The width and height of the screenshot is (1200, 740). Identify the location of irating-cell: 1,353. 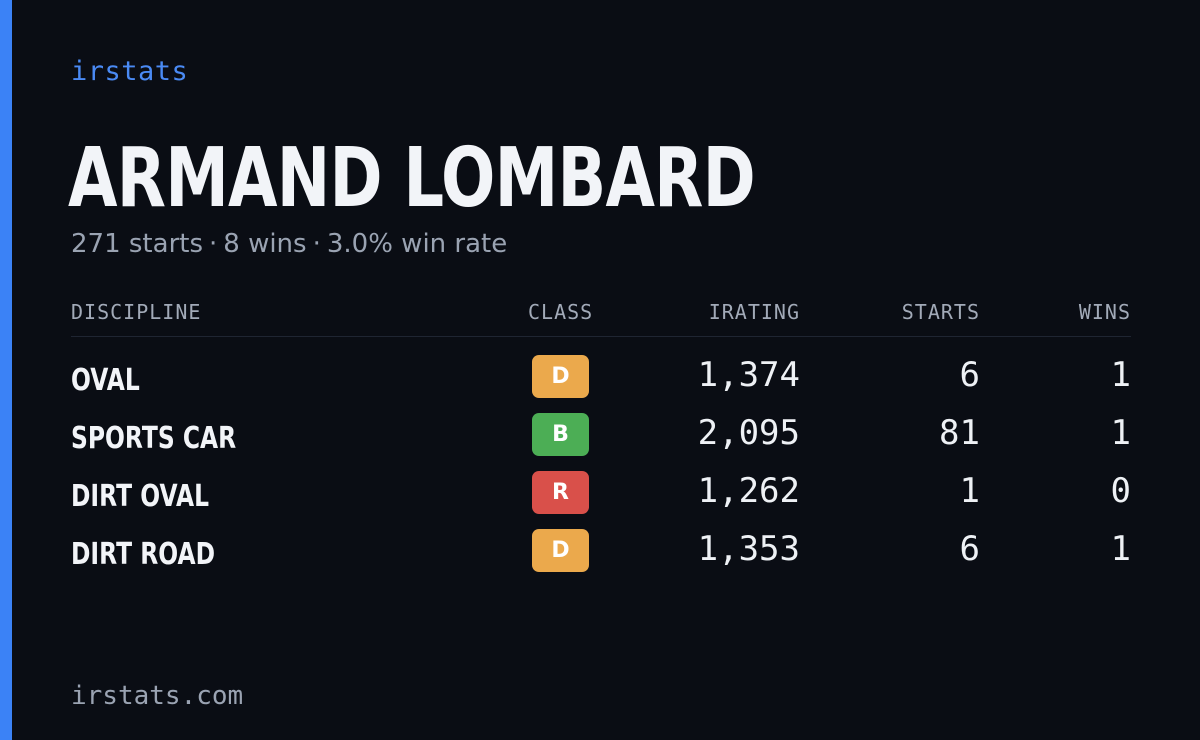
(748, 549).